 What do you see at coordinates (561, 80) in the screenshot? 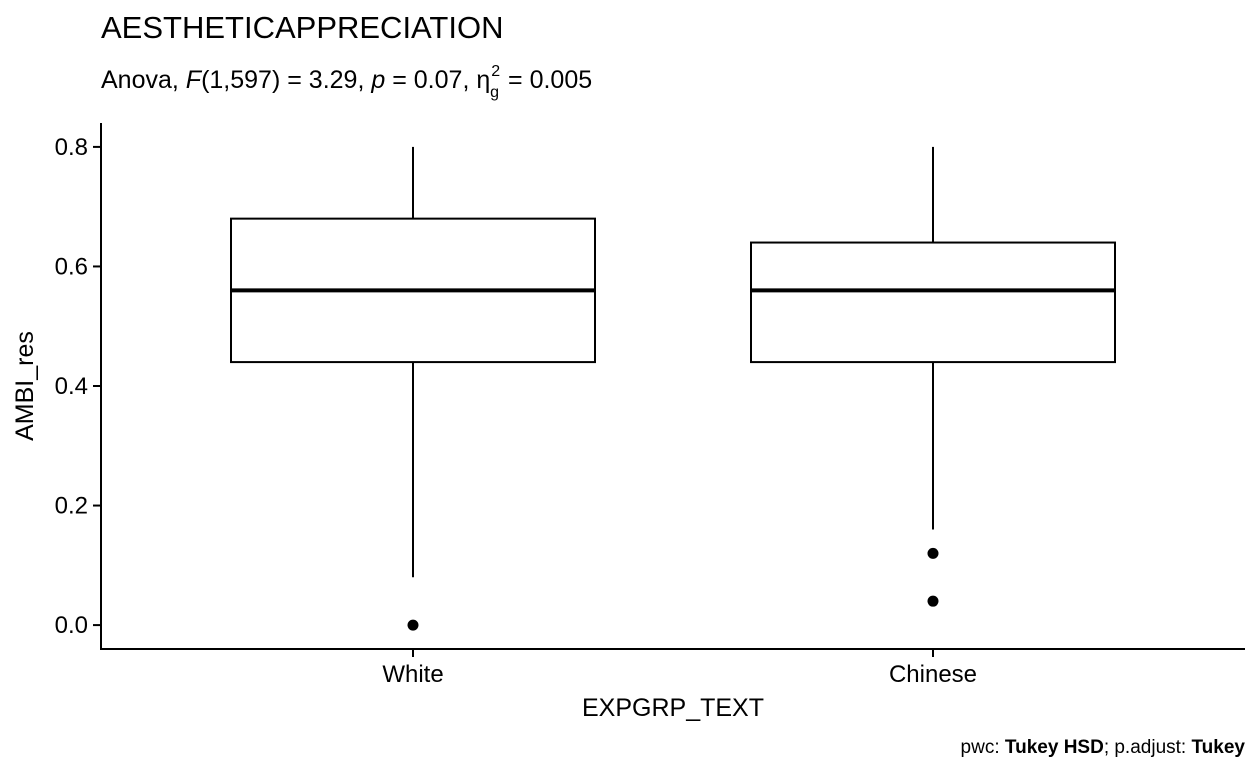
I see `subtitle-effect-value: 0.005` at bounding box center [561, 80].